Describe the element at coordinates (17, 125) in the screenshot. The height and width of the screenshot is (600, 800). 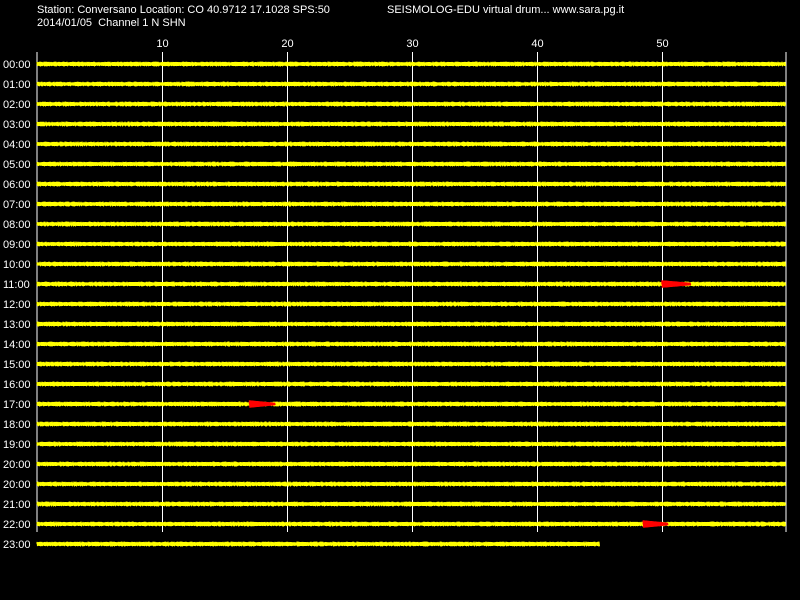
I see `row-label: 03:00` at that location.